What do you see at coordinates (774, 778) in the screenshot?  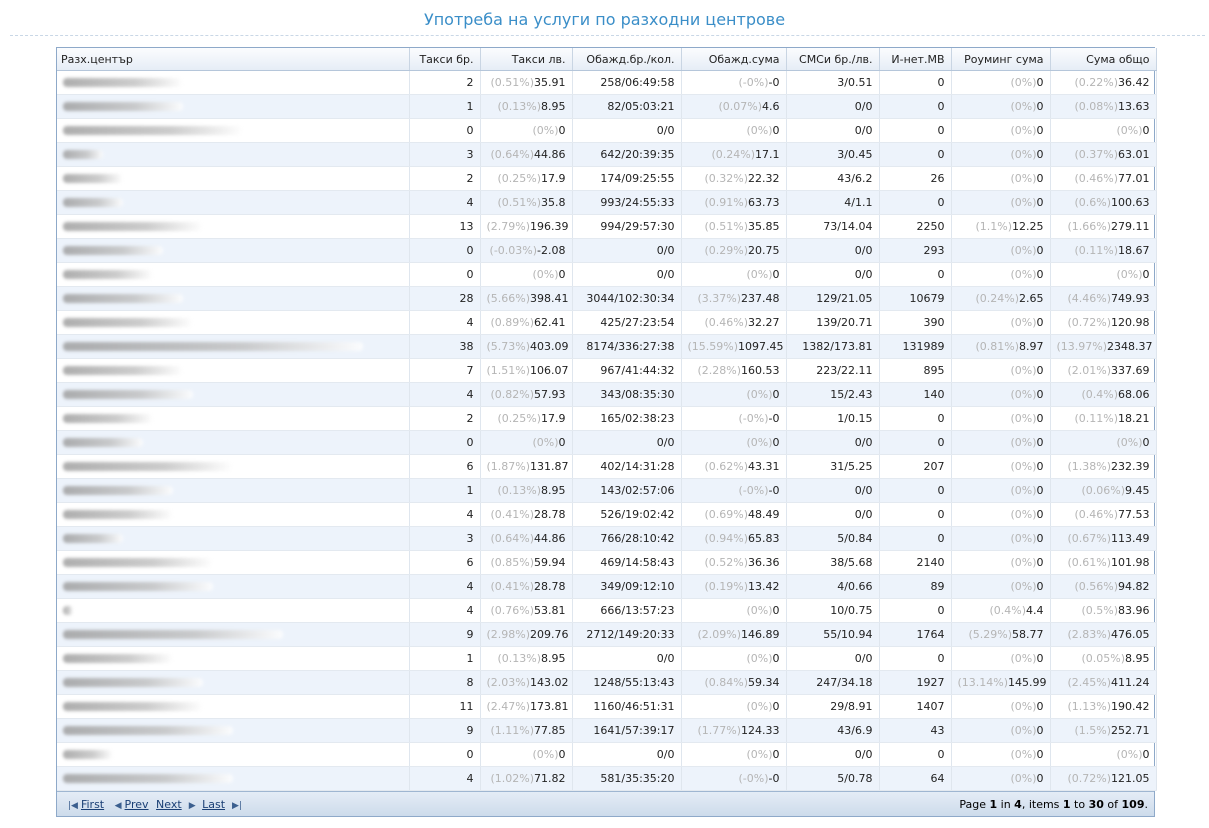 I see `amount: -0` at bounding box center [774, 778].